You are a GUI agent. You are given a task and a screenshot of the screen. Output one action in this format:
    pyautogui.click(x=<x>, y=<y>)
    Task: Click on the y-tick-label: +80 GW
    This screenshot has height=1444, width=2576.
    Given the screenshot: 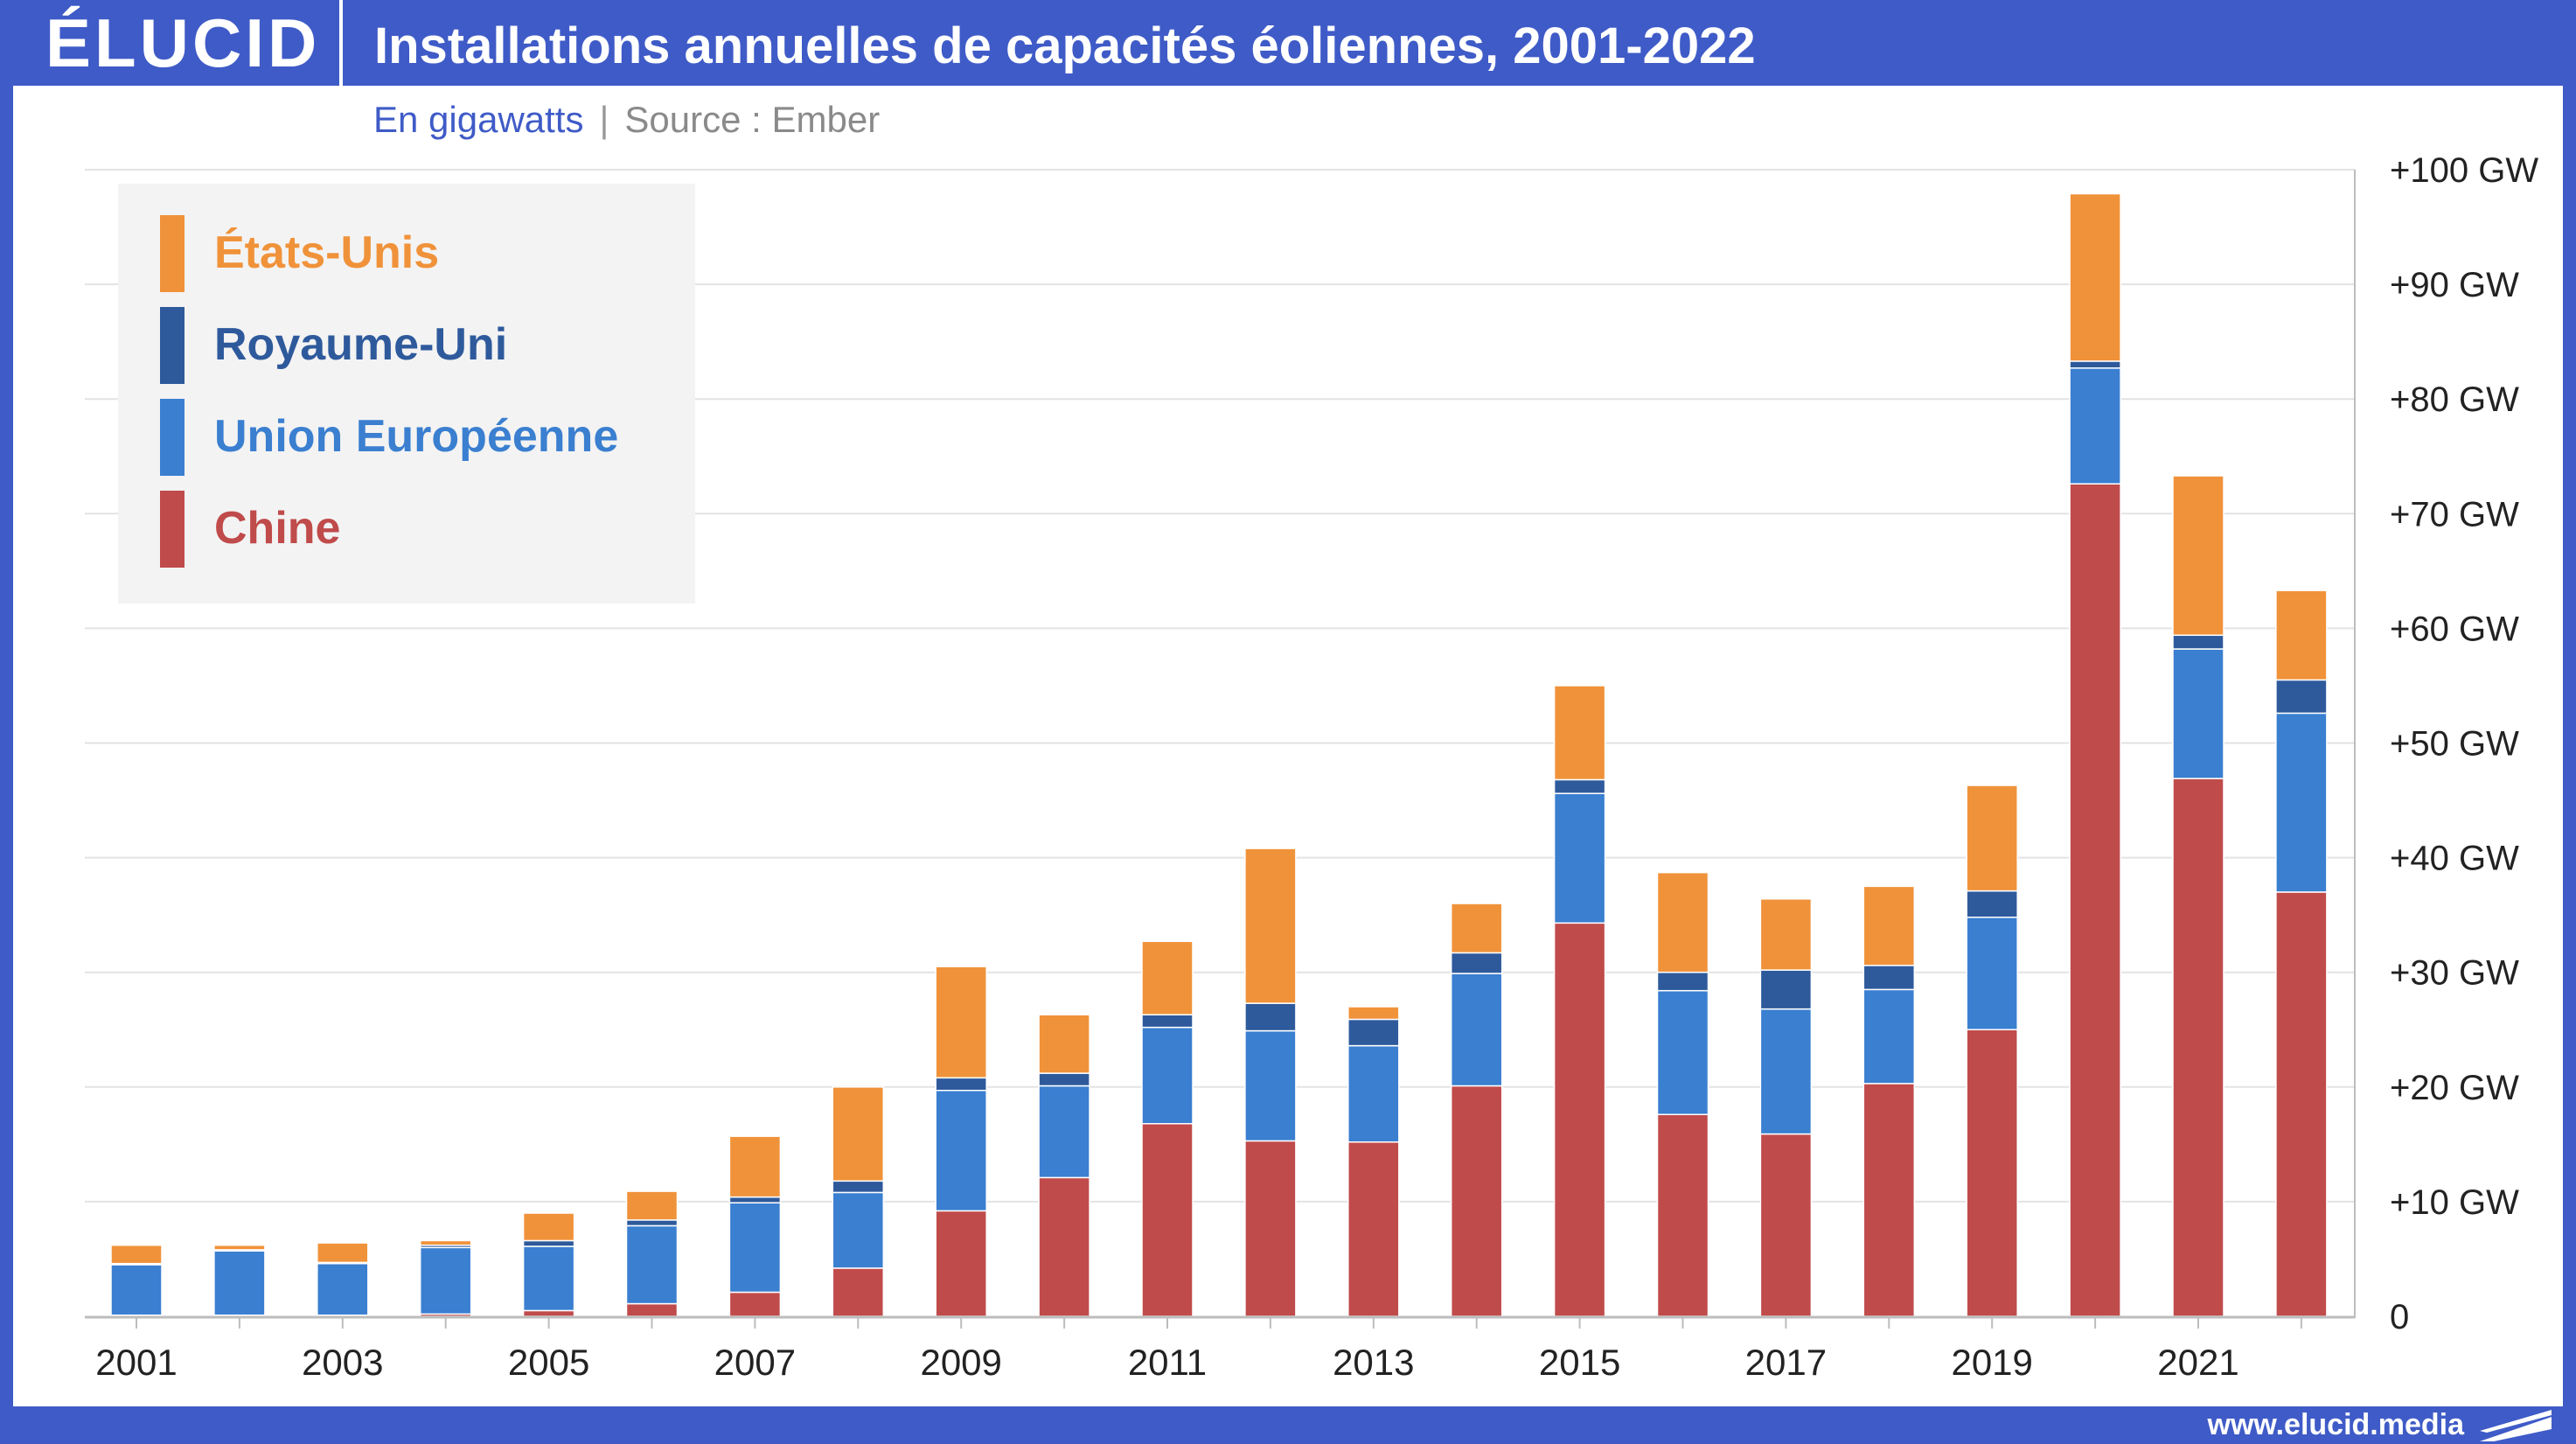 What is the action you would take?
    pyautogui.click(x=2454, y=399)
    